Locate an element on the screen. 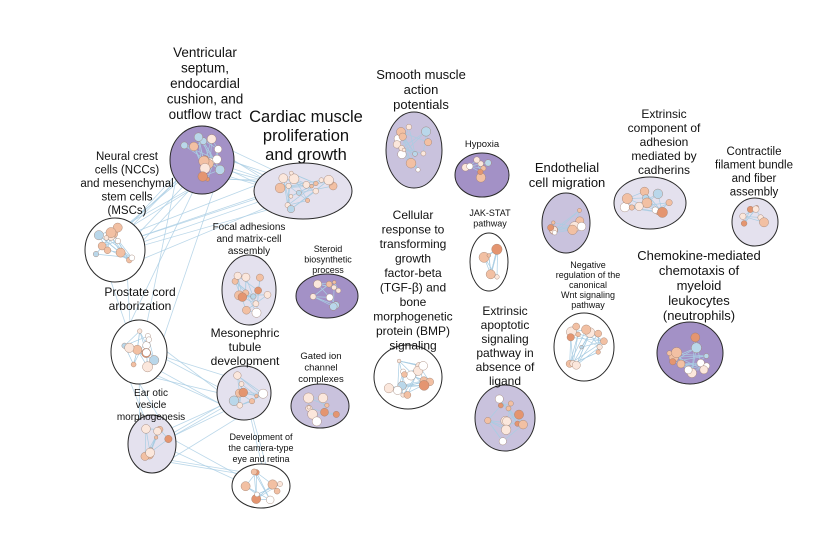 This screenshot has width=833, height=546. cluster-ellipse is located at coordinates (755, 222).